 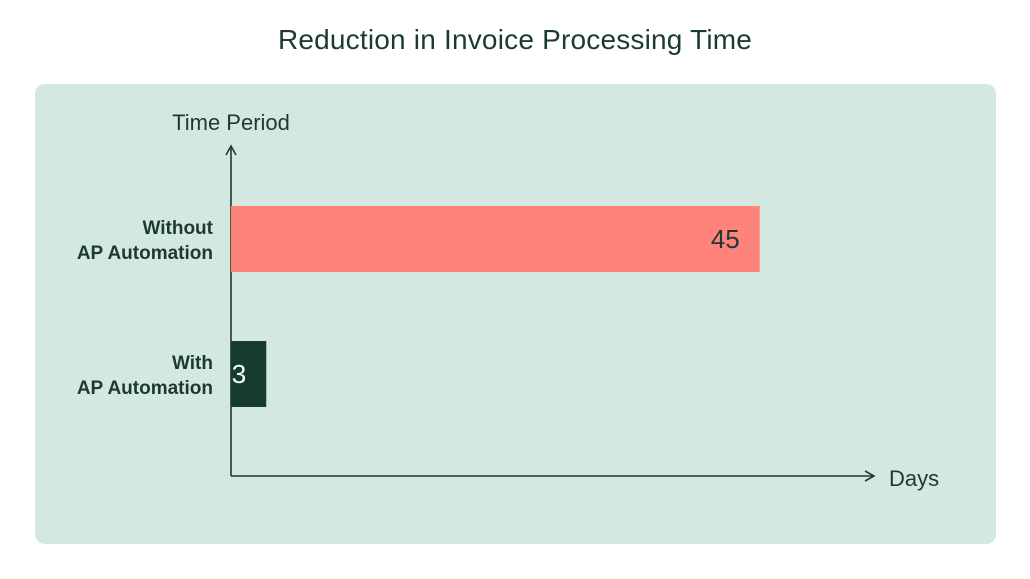 What do you see at coordinates (145, 388) in the screenshot?
I see `category-label-1-line-1: AP Automation` at bounding box center [145, 388].